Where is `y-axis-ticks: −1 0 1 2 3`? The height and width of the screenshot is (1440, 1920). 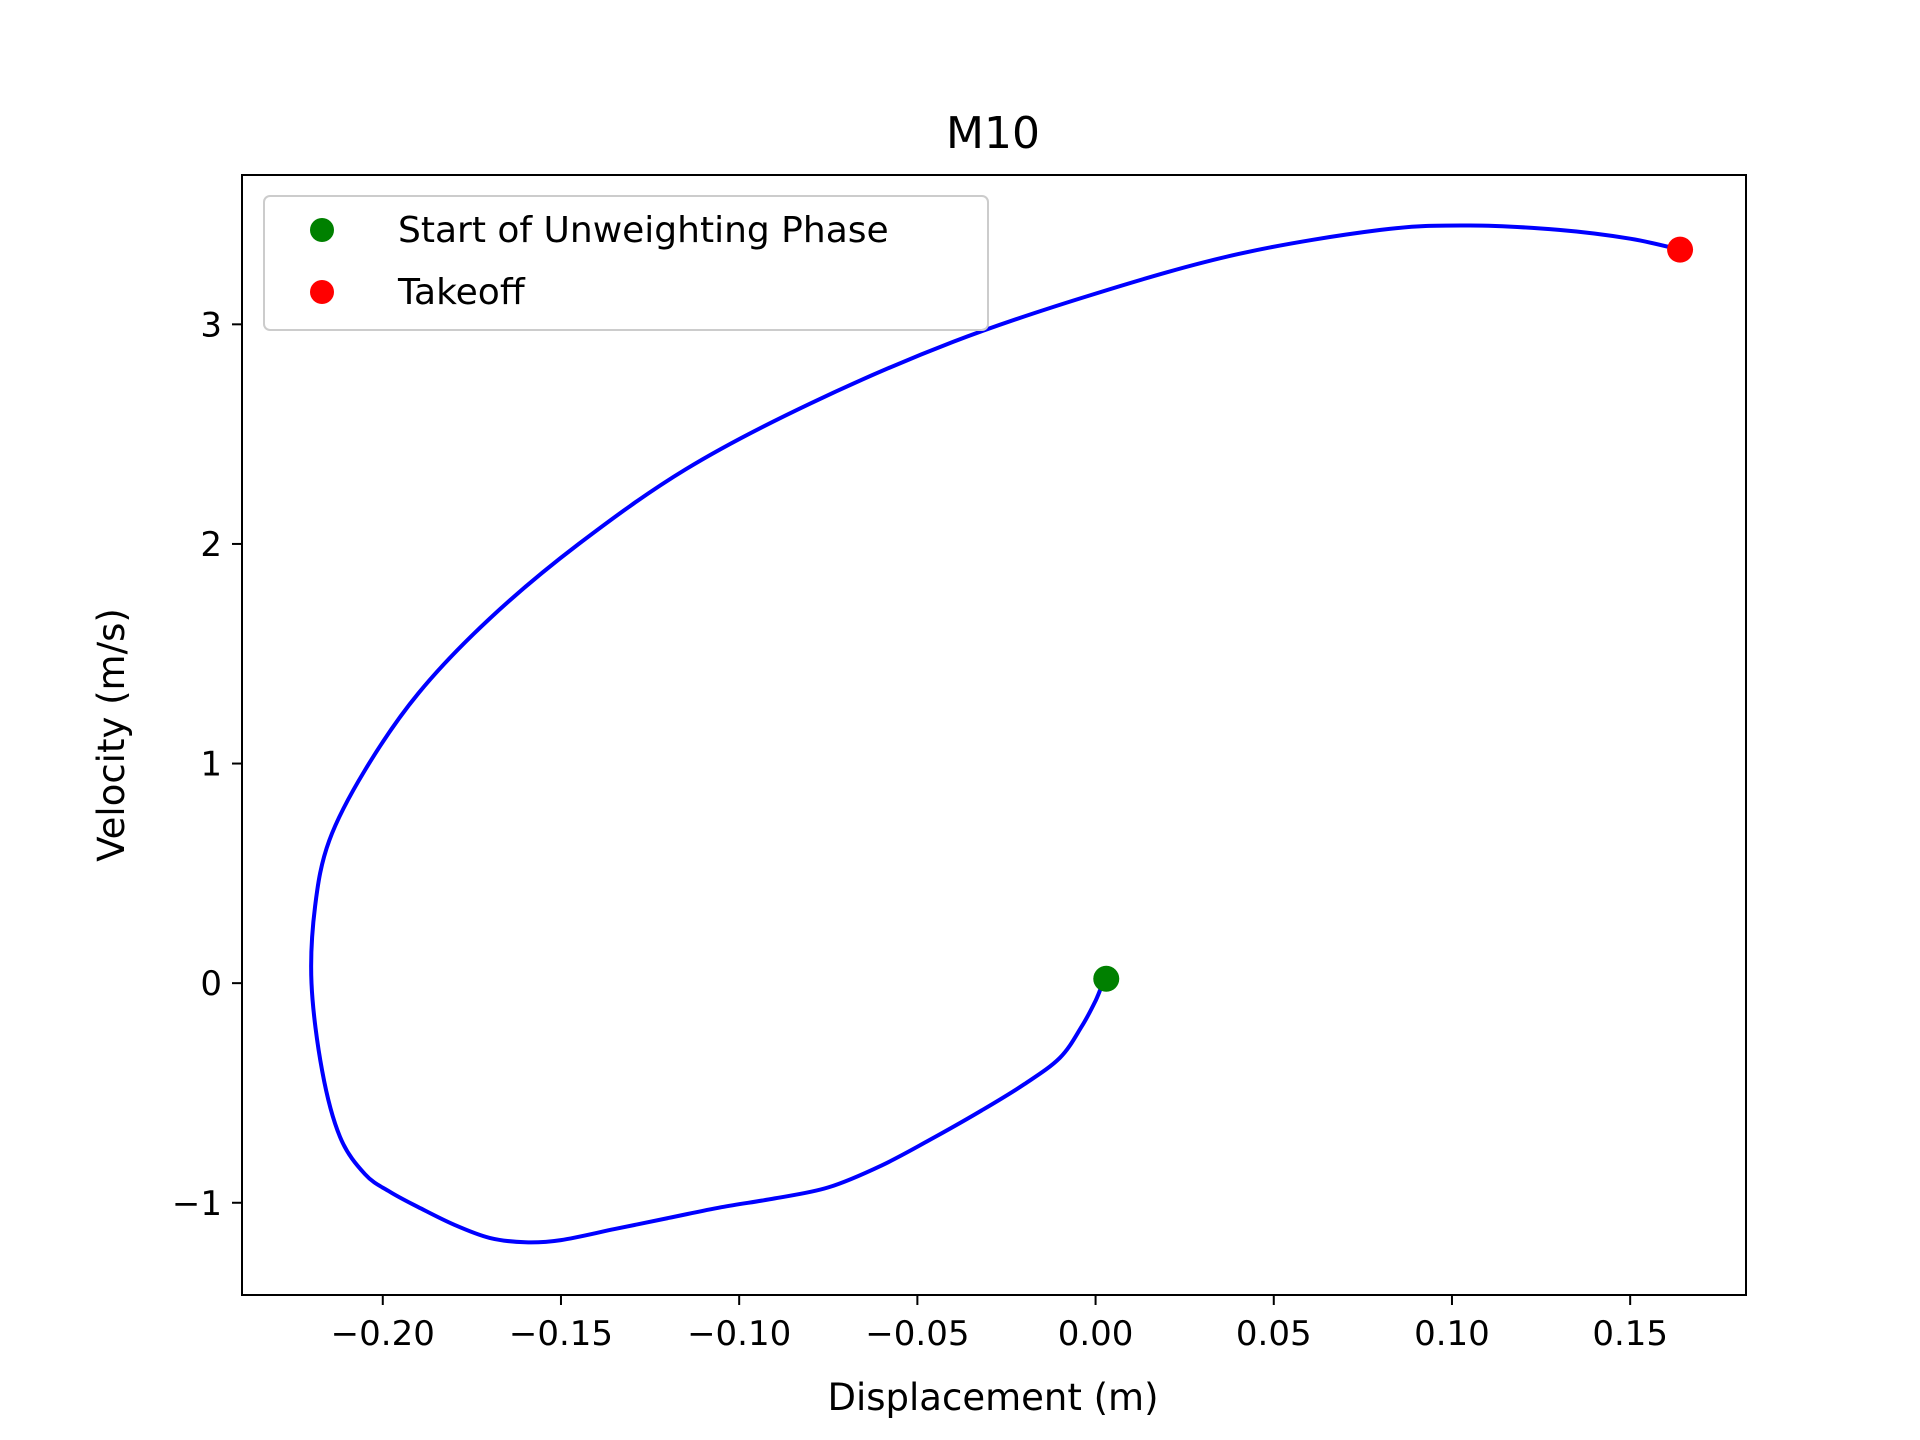
y-axis-ticks: −1 0 1 2 3 is located at coordinates (207, 764).